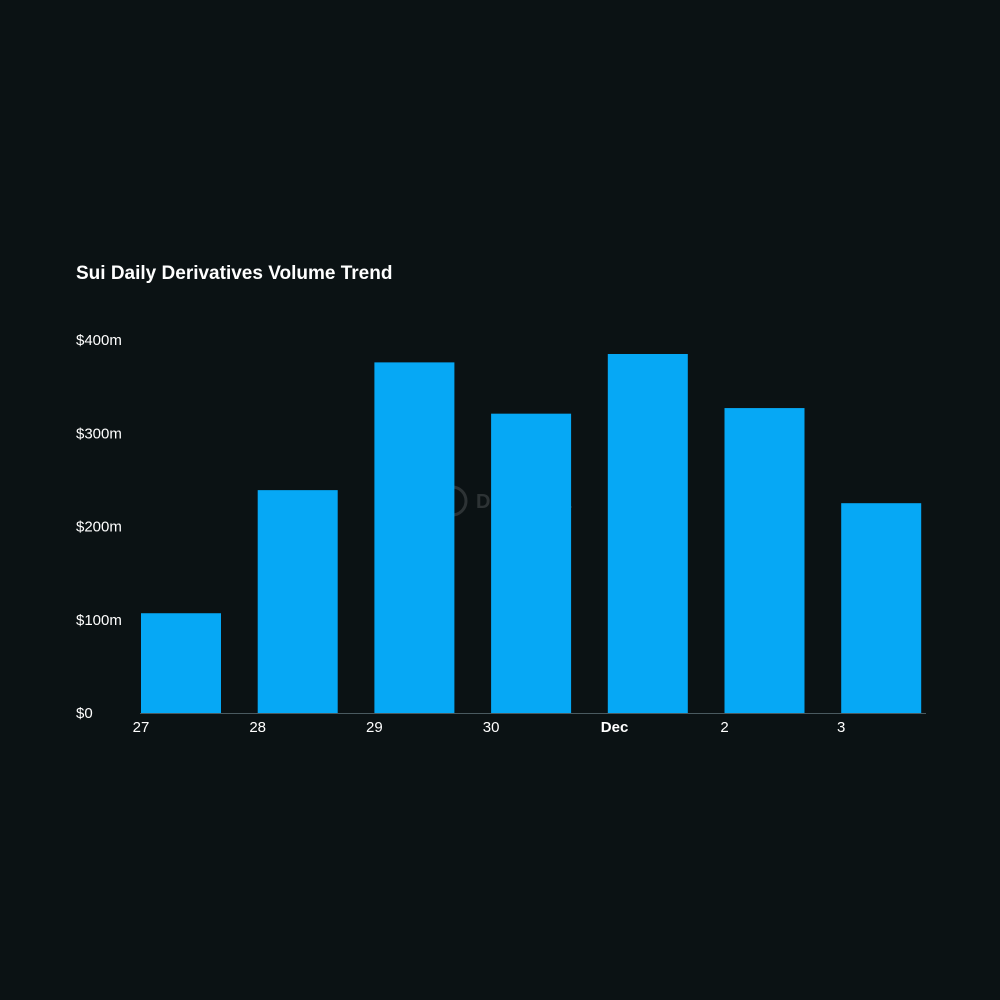  I want to click on x-axis: 27 28 29 30 Dec 2 3, so click(489, 727).